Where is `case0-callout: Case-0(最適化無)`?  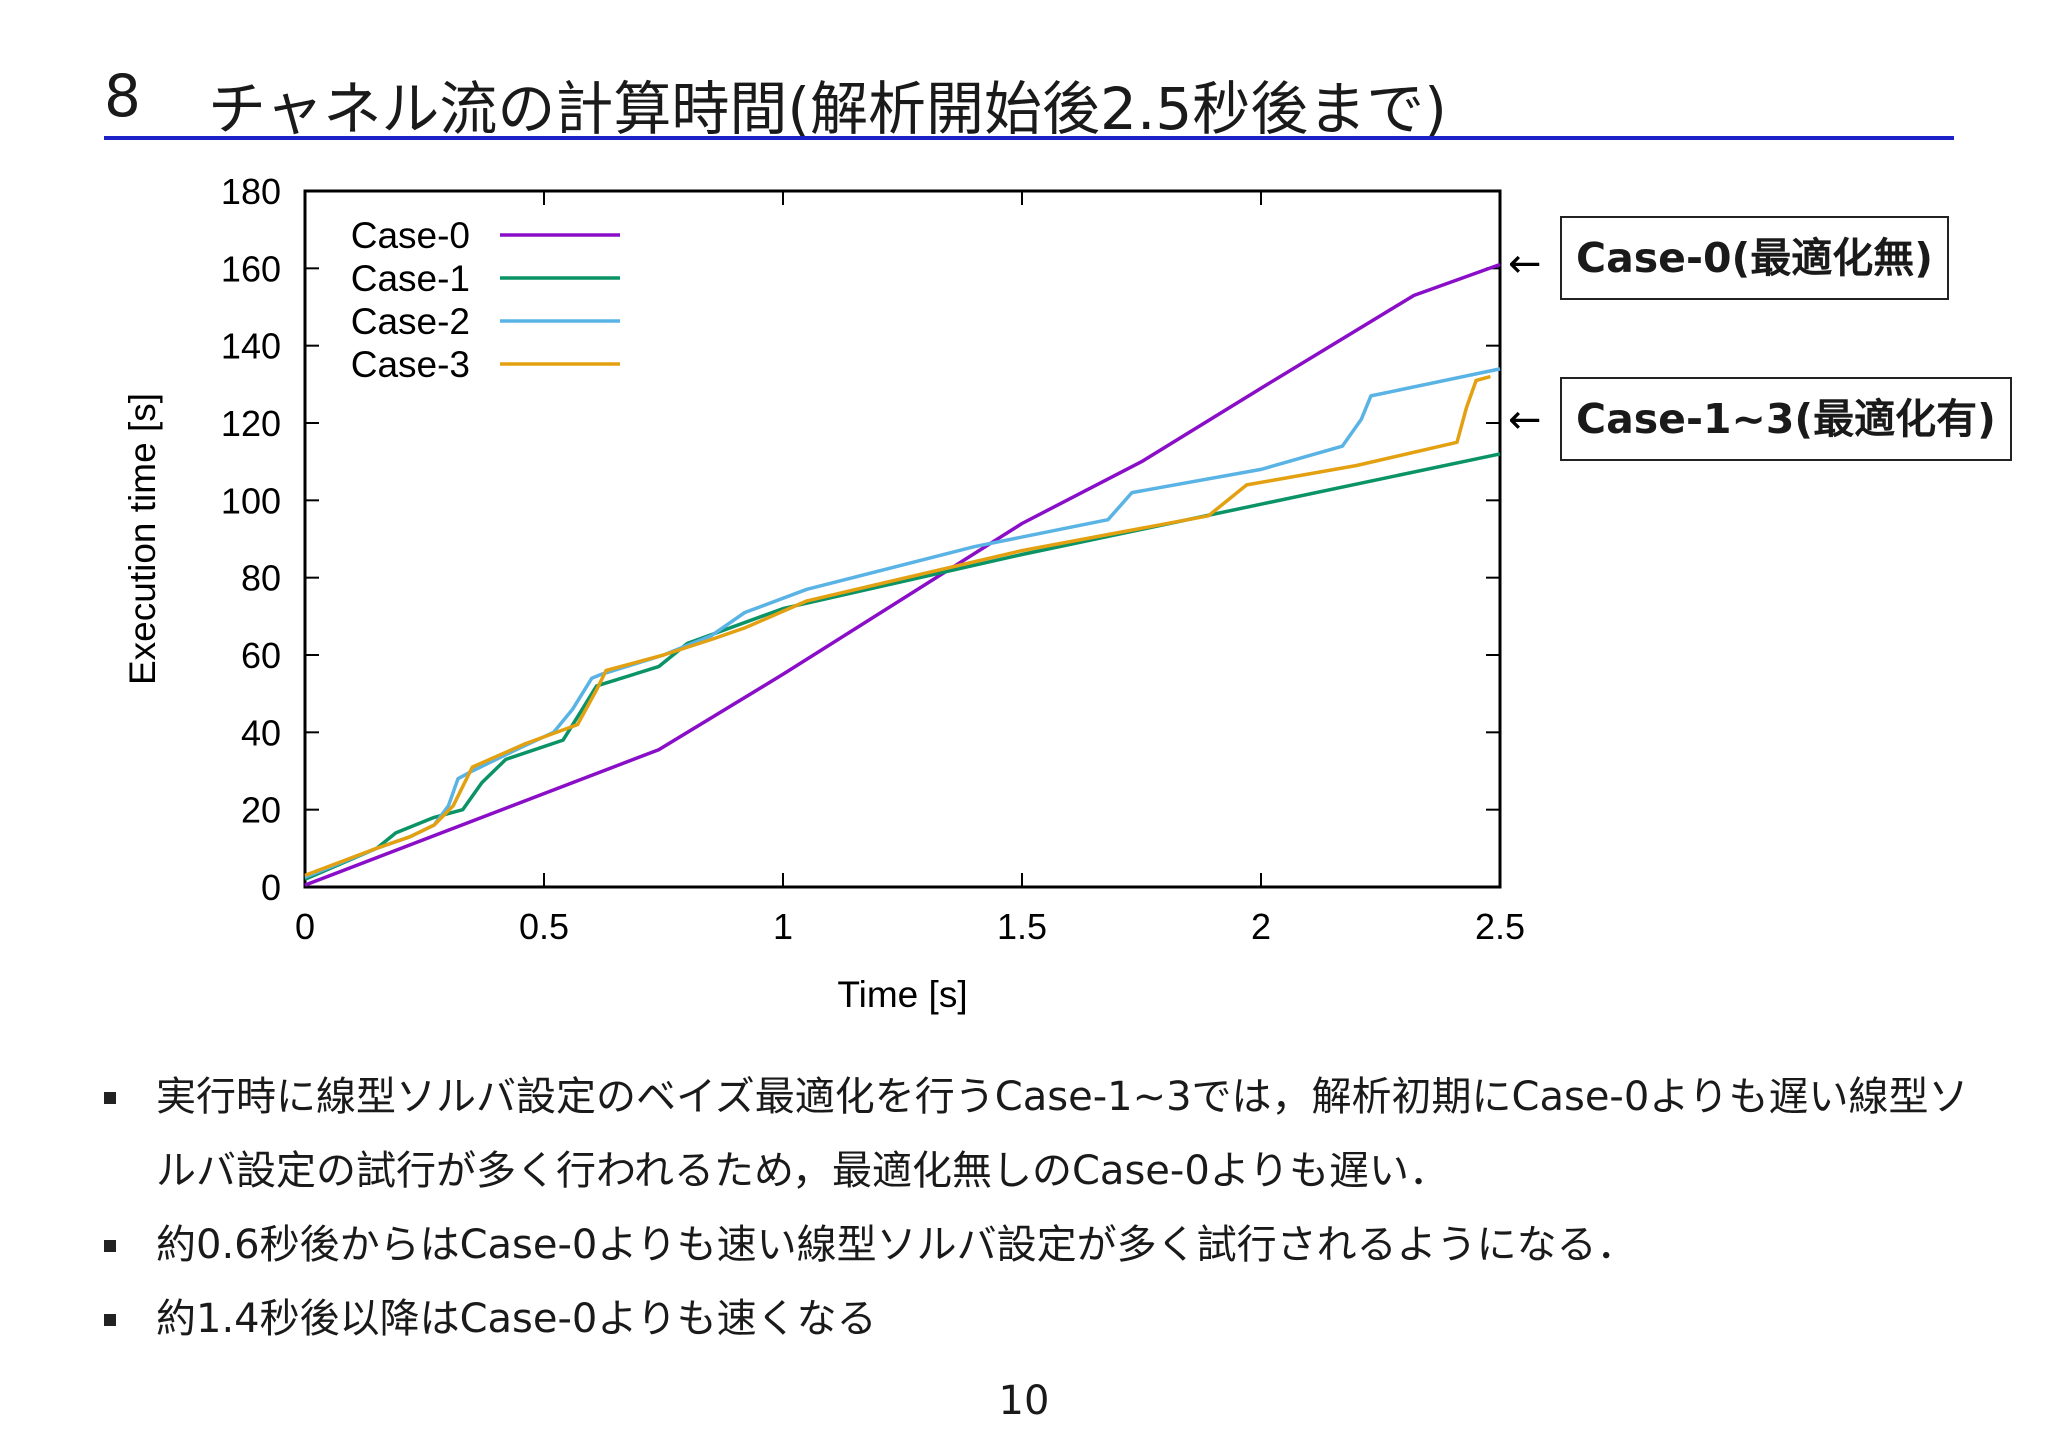
case0-callout: Case-0(最適化無) is located at coordinates (1754, 258).